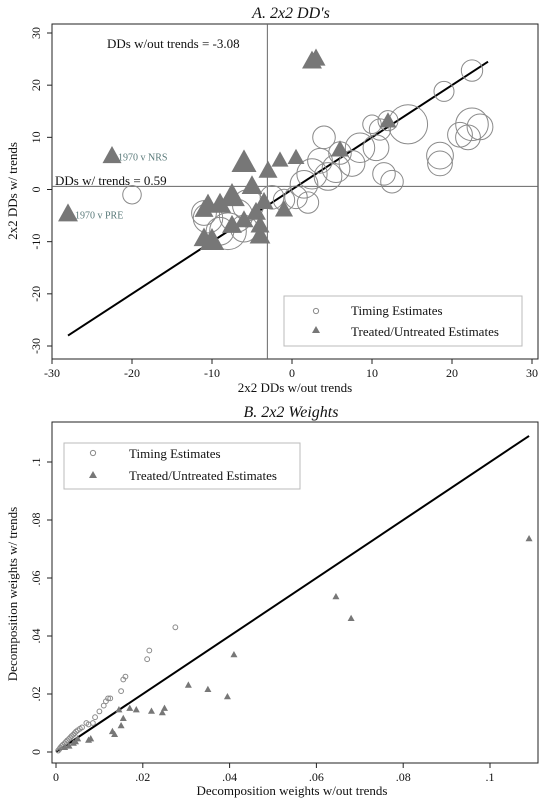 This screenshot has height=802, width=542. I want to click on panel-a-y-axis: -30 -20 -10 0 10 20 30, so click(40, 190).